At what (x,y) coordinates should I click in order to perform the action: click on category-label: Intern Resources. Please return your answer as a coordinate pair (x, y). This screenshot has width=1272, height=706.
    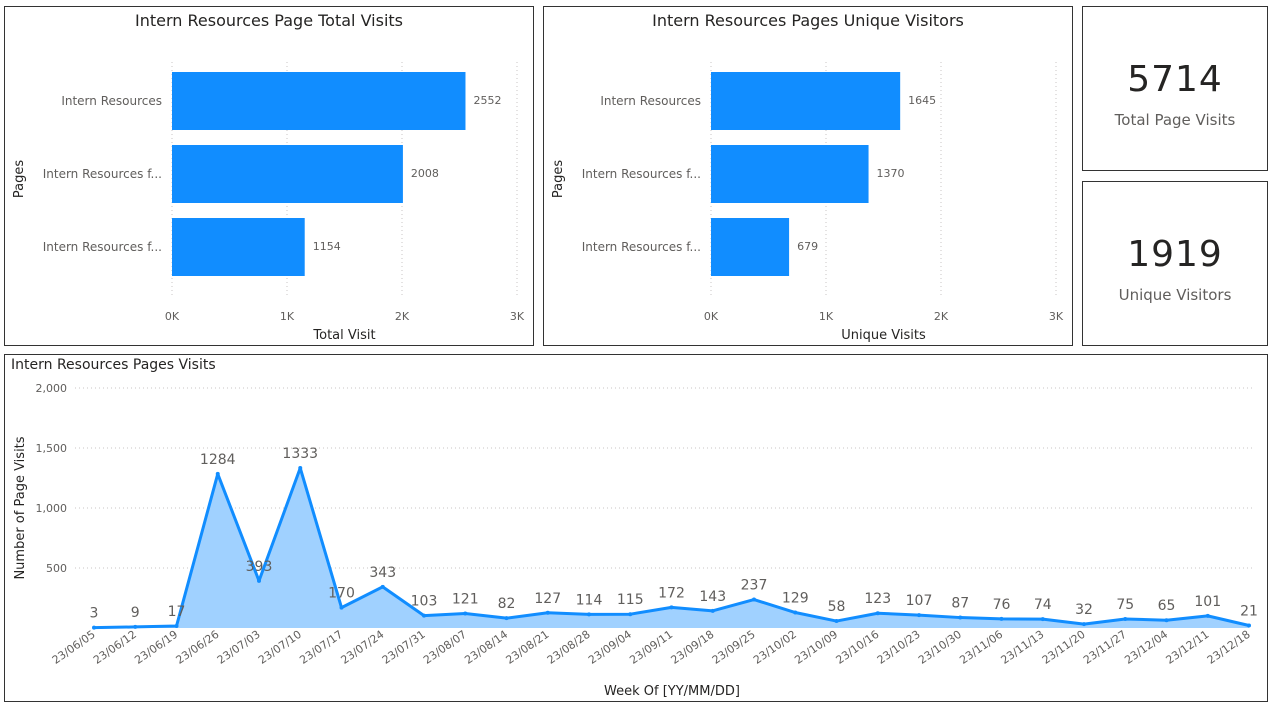
    Looking at the image, I should click on (111, 101).